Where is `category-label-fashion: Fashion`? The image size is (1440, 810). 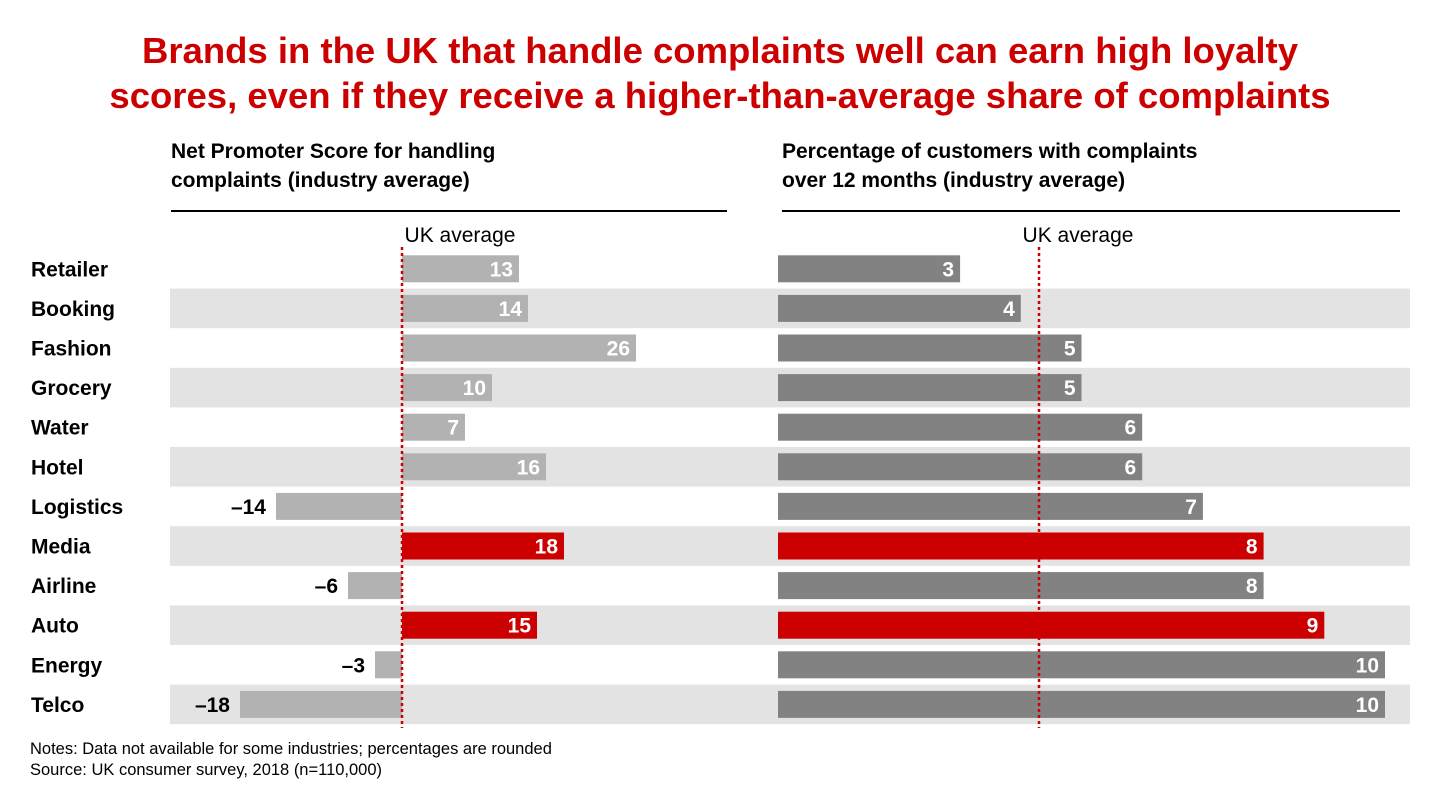
category-label-fashion: Fashion is located at coordinates (71, 349).